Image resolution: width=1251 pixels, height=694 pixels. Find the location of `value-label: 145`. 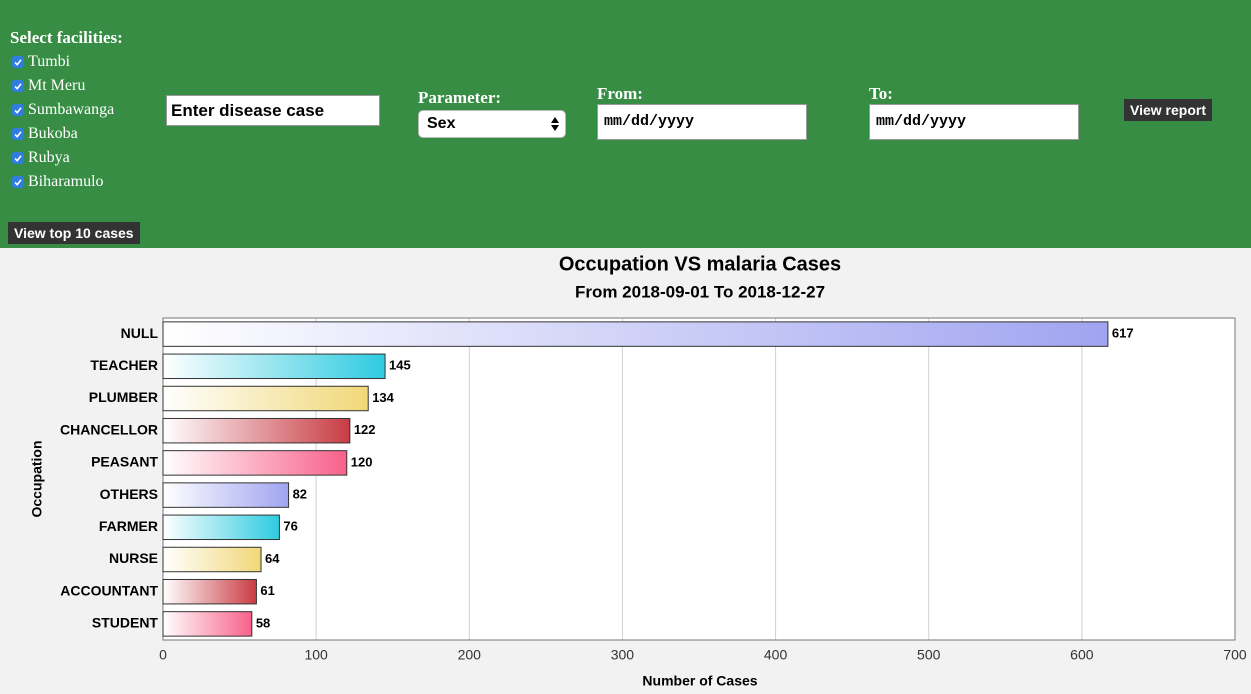

value-label: 145 is located at coordinates (400, 365).